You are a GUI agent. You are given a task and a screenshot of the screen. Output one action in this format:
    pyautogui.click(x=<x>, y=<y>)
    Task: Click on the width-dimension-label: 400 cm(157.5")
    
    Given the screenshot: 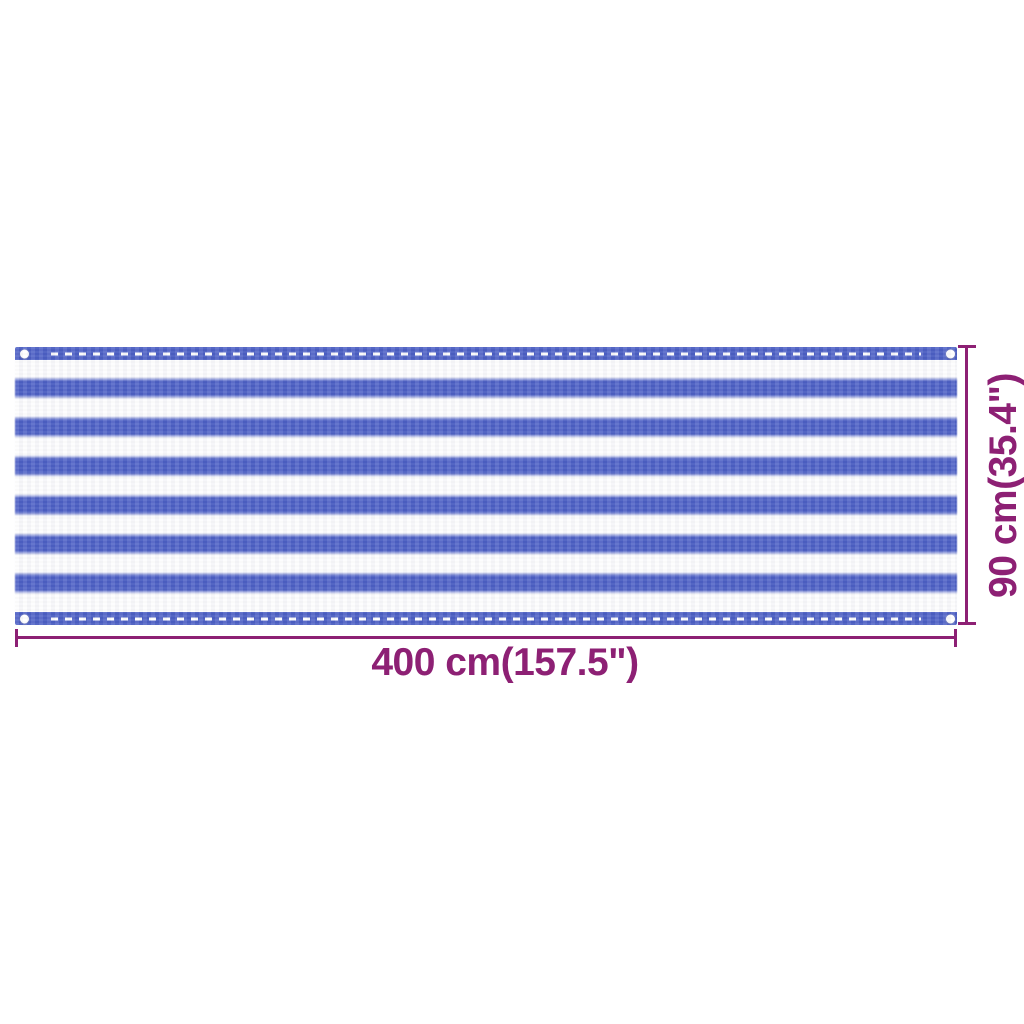 What is the action you would take?
    pyautogui.click(x=505, y=662)
    